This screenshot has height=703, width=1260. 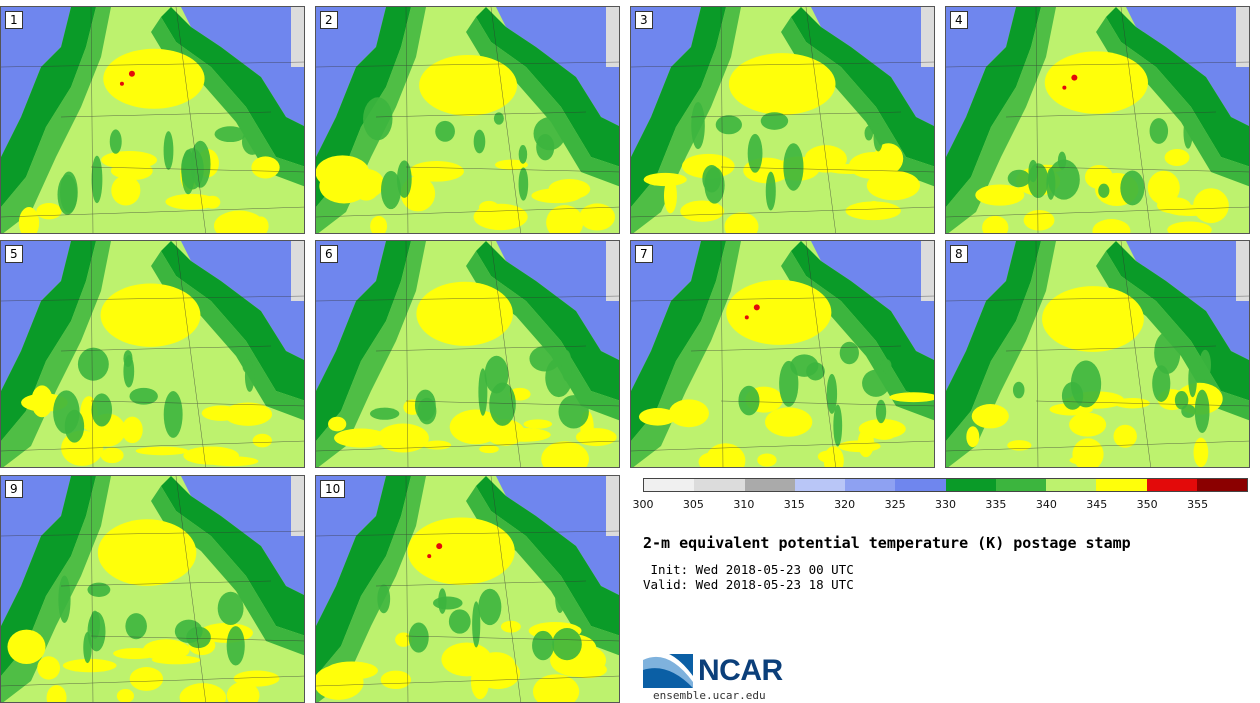 What do you see at coordinates (959, 20) in the screenshot?
I see `panel-number: 4` at bounding box center [959, 20].